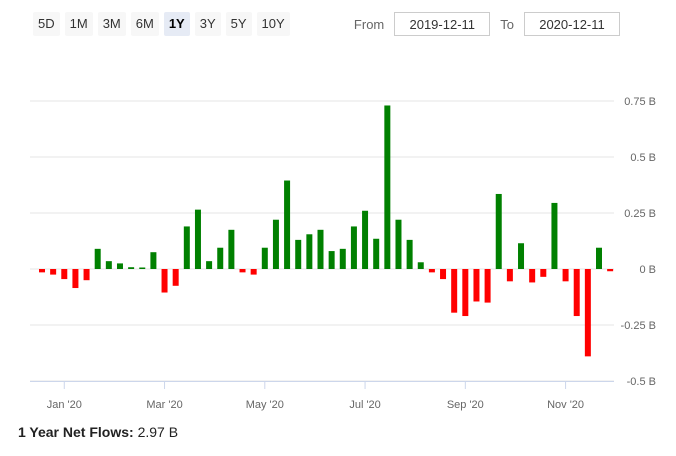  What do you see at coordinates (158, 432) in the screenshot?
I see `net-flows-value: 2.97 B` at bounding box center [158, 432].